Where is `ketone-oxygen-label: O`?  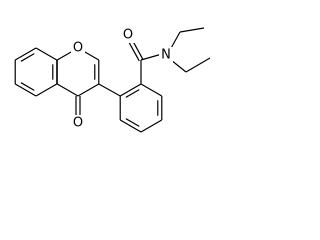 ketone-oxygen-label: O is located at coordinates (78, 123).